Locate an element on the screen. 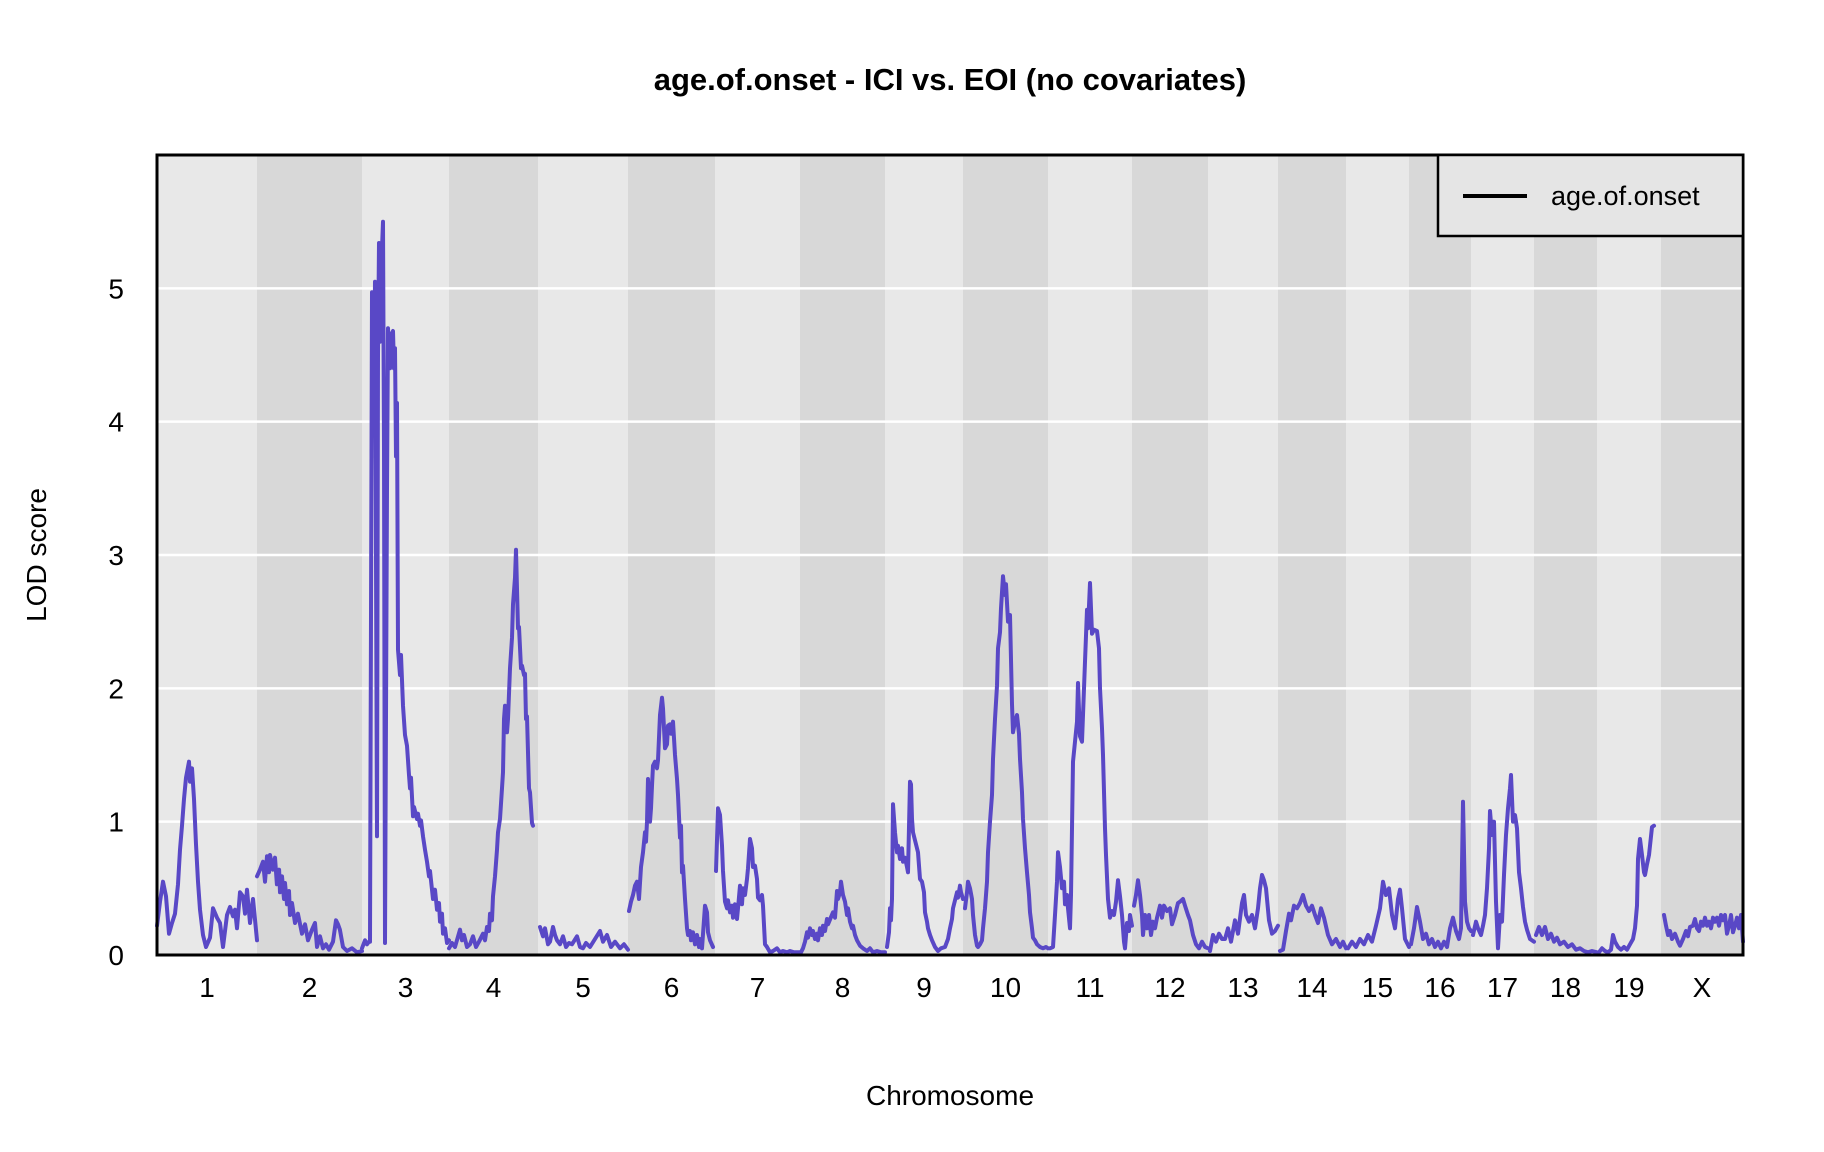 The image size is (1824, 1152). x-axis-tick-labels: 1 2 3 4 5 6 7 8 9 10 11 12 13 14 15 16 17 18 19 X is located at coordinates (955, 987).